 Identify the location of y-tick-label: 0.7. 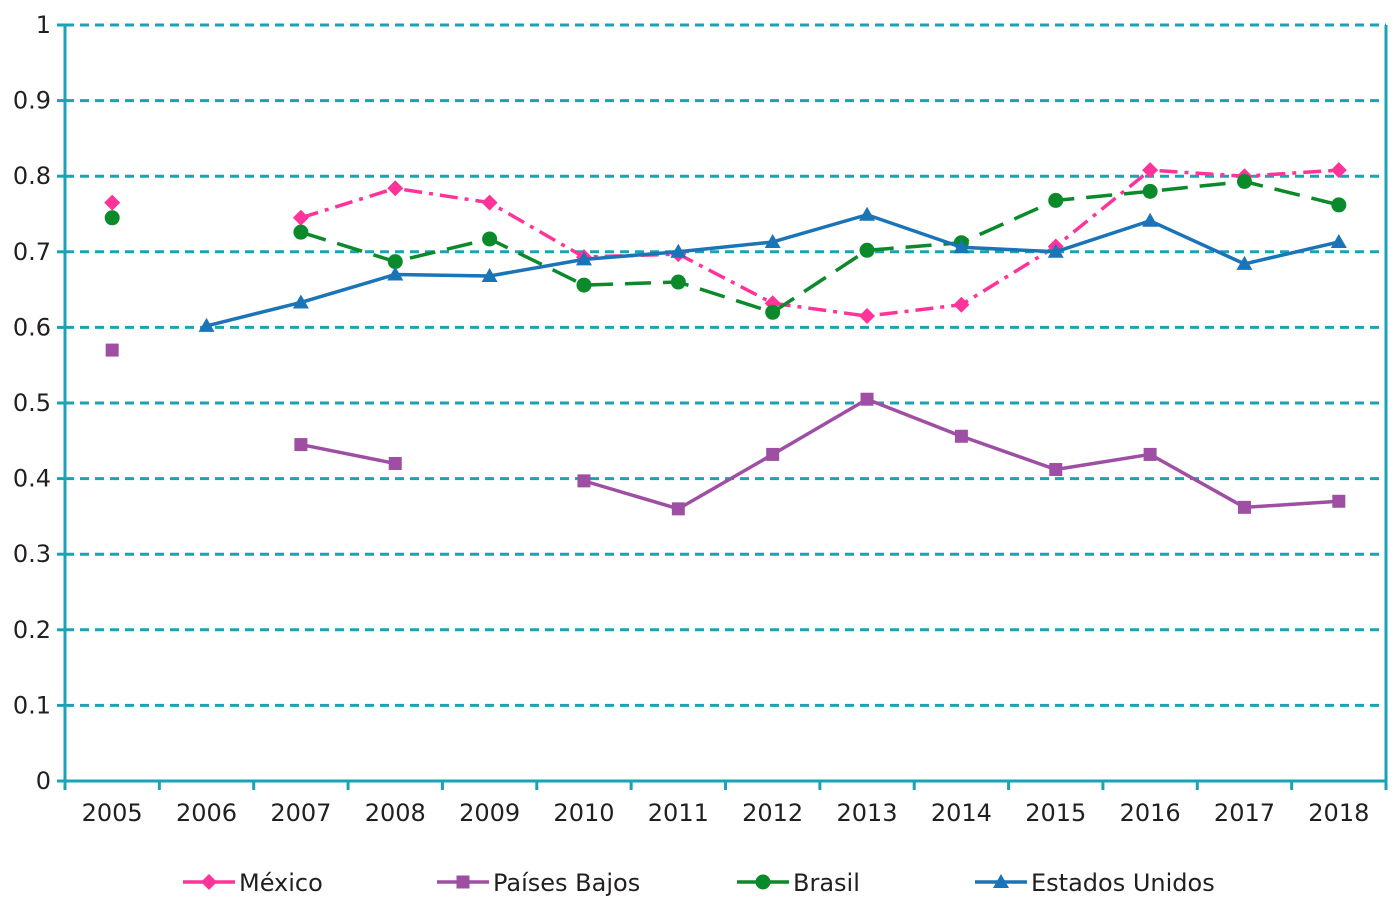
(32, 252).